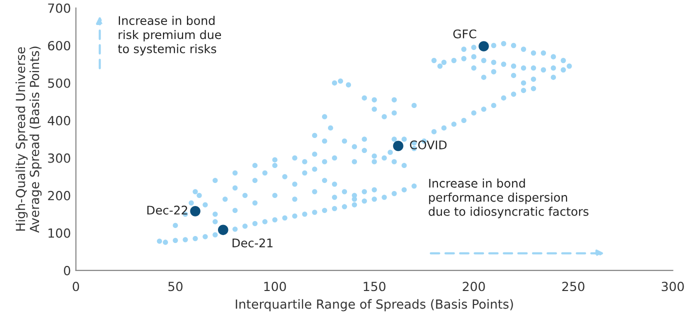  I want to click on annotation: COVID, so click(428, 145).